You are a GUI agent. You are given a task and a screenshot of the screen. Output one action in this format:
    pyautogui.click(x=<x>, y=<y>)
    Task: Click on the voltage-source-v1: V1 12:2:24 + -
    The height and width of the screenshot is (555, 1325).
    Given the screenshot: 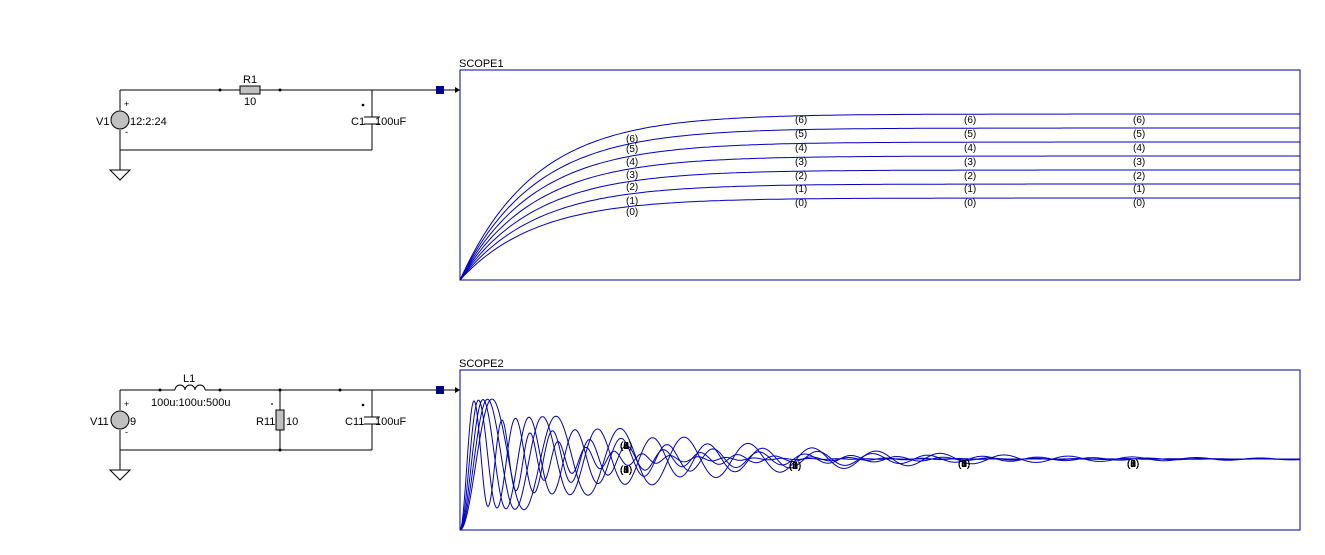 What is the action you would take?
    pyautogui.click(x=131, y=118)
    